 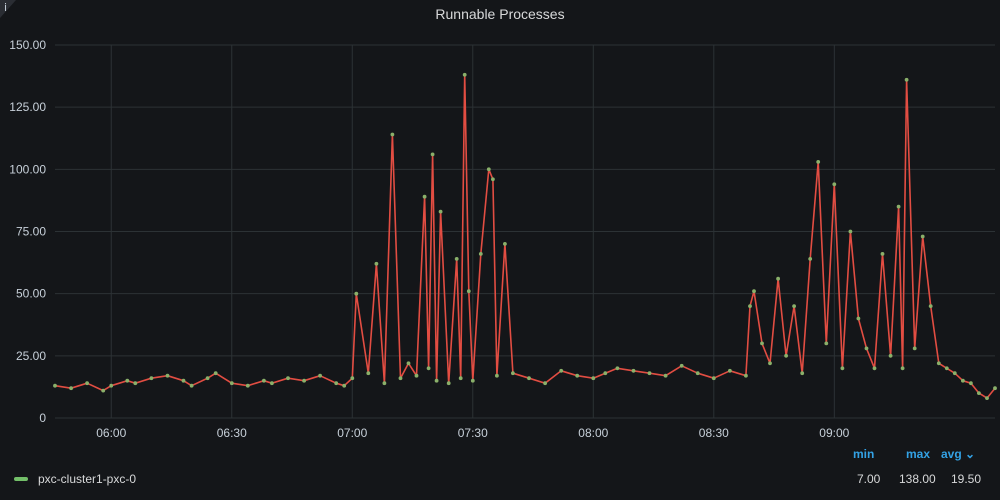 What do you see at coordinates (834, 433) in the screenshot?
I see `x-tick-label: 09:00` at bounding box center [834, 433].